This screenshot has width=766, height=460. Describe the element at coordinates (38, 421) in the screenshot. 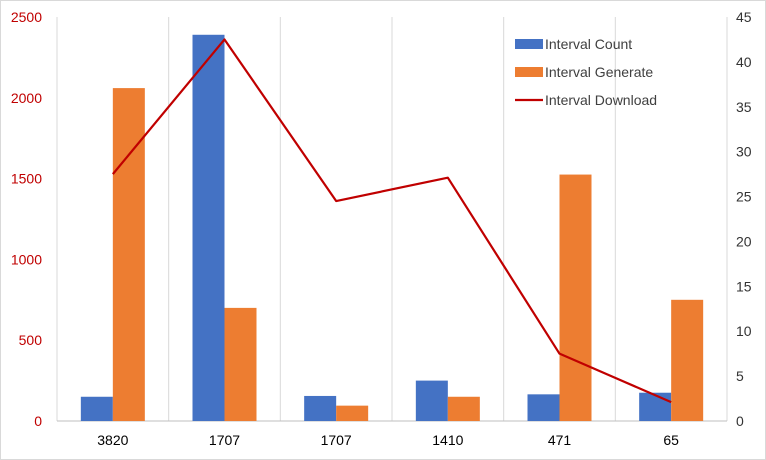

I see `y-left-tick-label: 0` at that location.